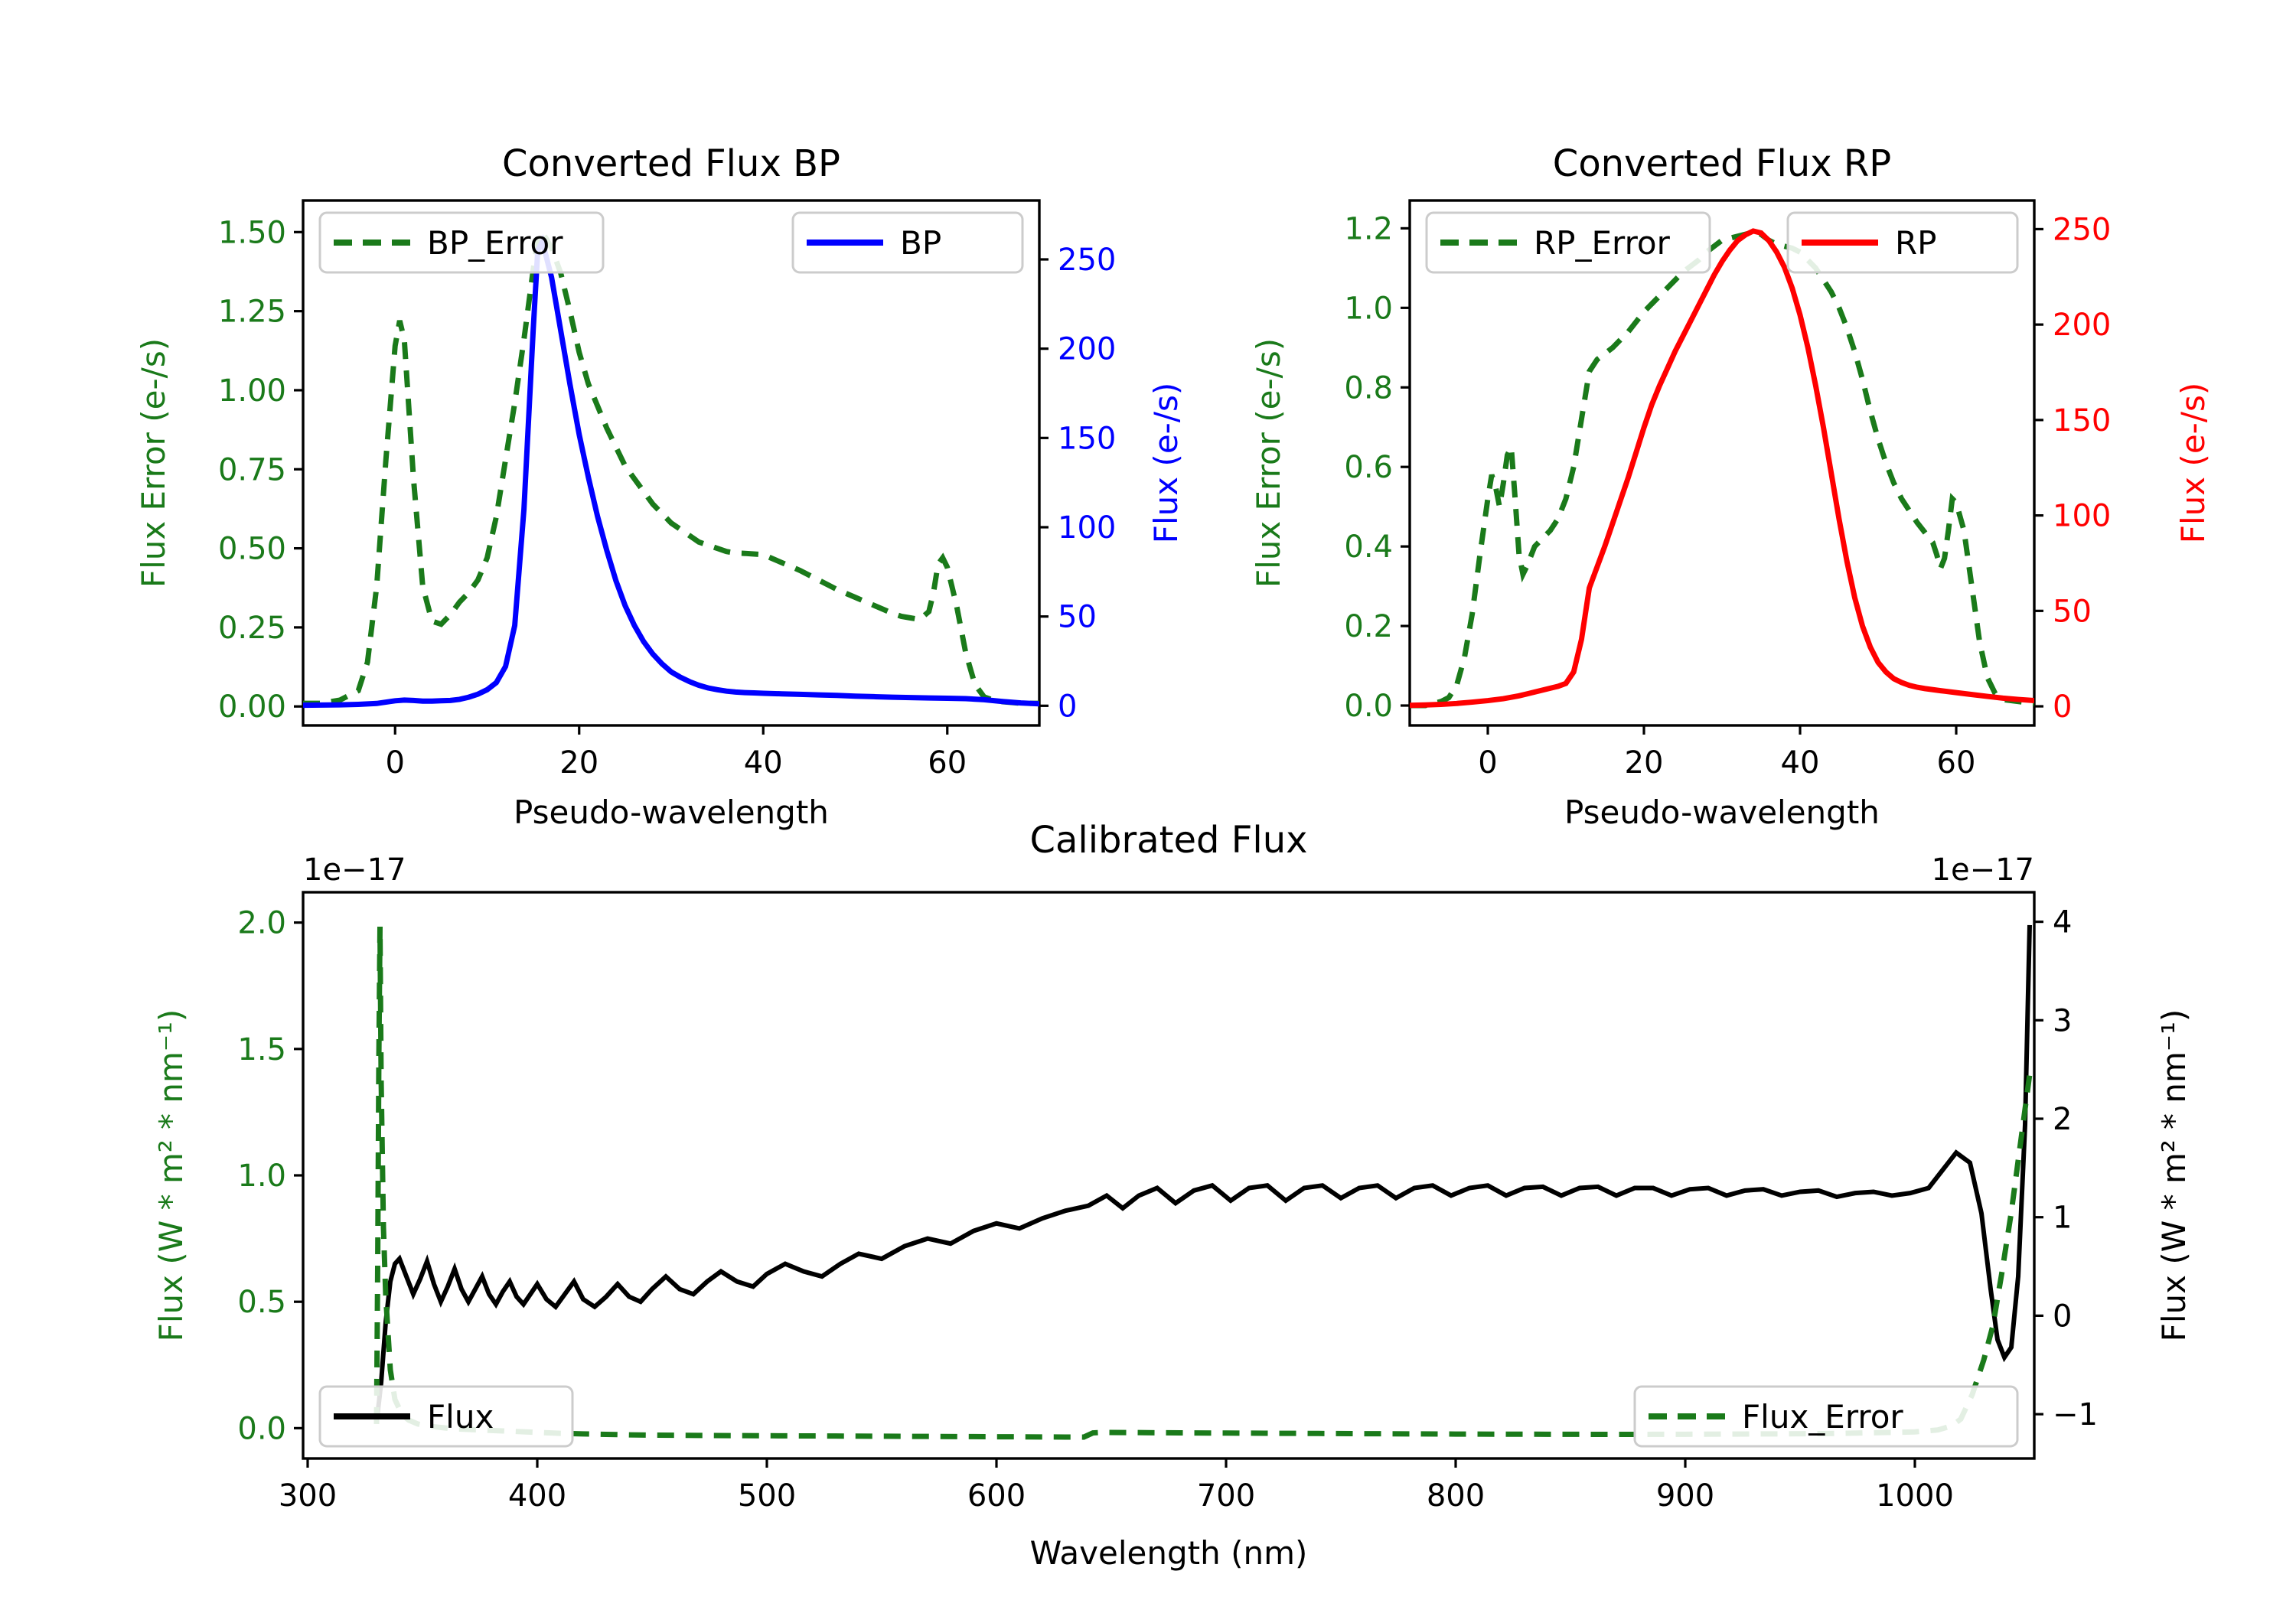 Image resolution: width=2296 pixels, height=1610 pixels. I want to click on bp-plotarea-ytick-right-label: 0, so click(1067, 706).